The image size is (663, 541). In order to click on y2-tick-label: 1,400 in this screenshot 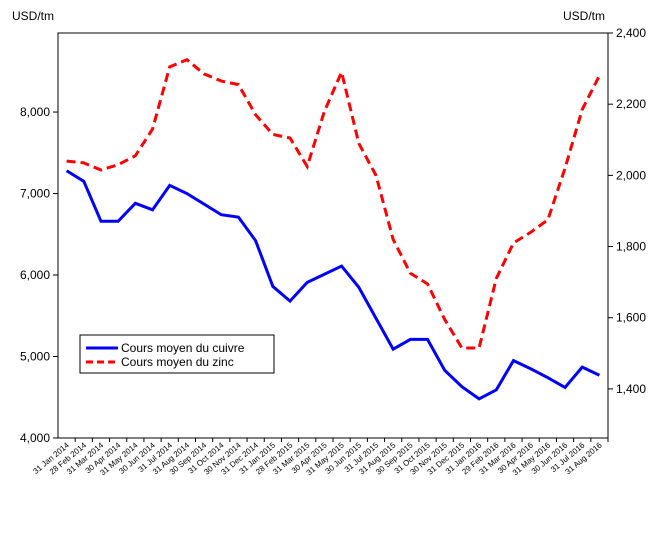, I will do `click(631, 389)`.